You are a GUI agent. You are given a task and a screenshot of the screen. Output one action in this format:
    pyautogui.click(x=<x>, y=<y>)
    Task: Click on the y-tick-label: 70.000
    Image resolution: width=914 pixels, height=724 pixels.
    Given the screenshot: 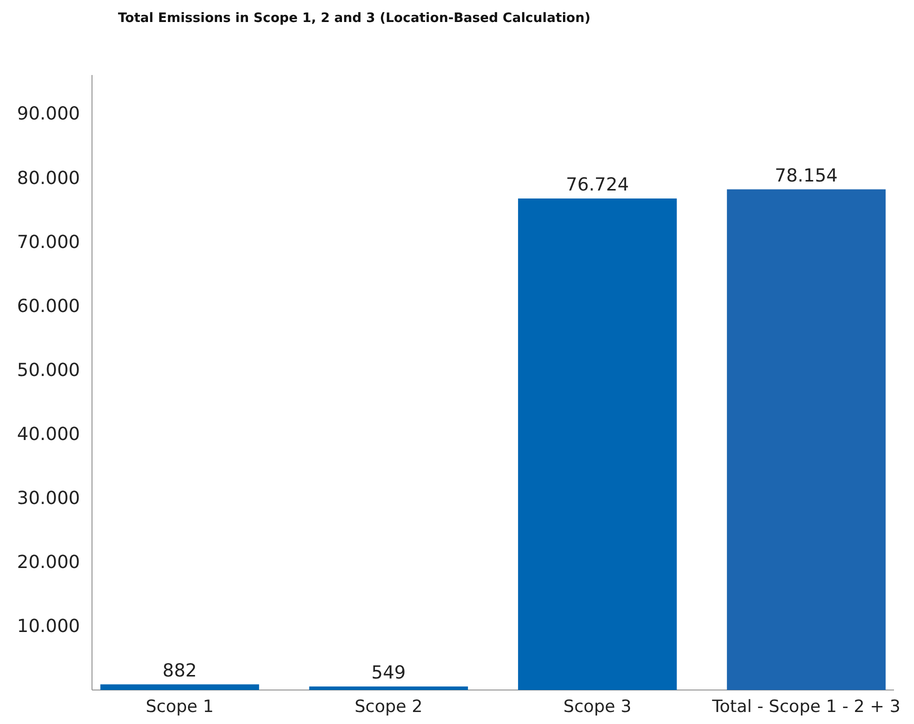 What is the action you would take?
    pyautogui.click(x=48, y=242)
    